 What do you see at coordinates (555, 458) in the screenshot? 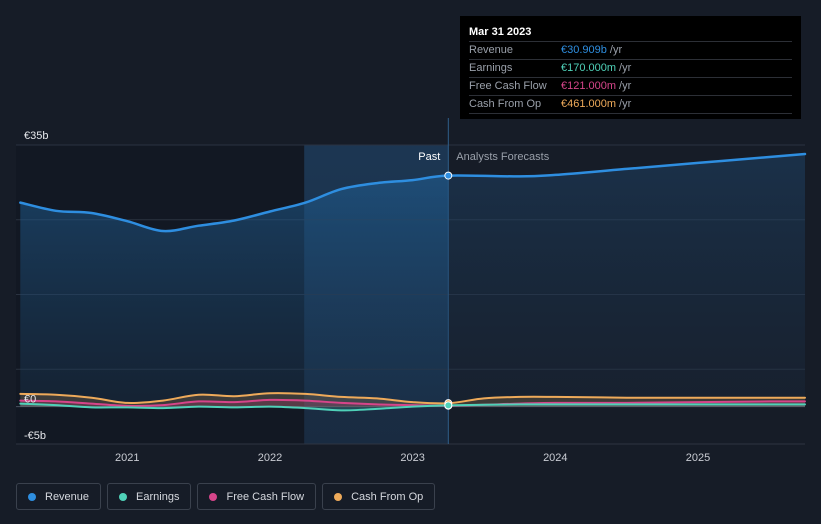
I see `x-tick-label: 2024` at bounding box center [555, 458].